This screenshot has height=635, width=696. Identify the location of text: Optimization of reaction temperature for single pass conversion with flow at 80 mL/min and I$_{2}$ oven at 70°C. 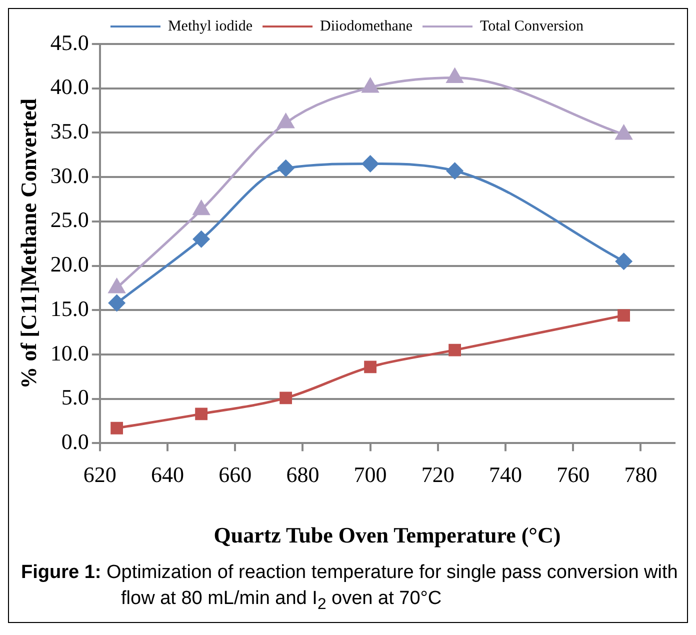
(392, 587).